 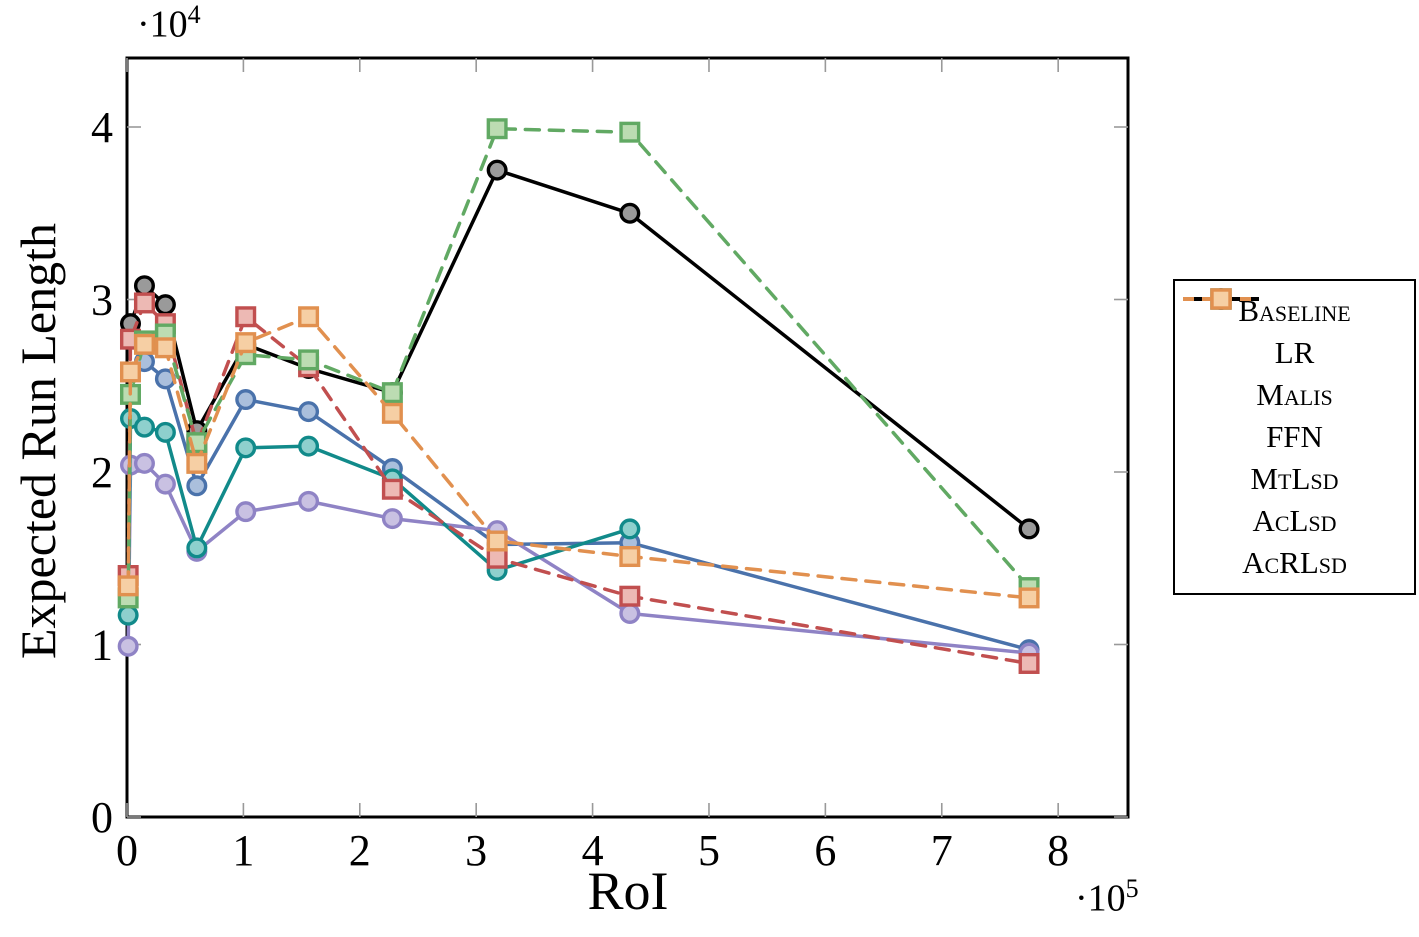 I want to click on y-offset-base: 10, so click(x=168, y=24).